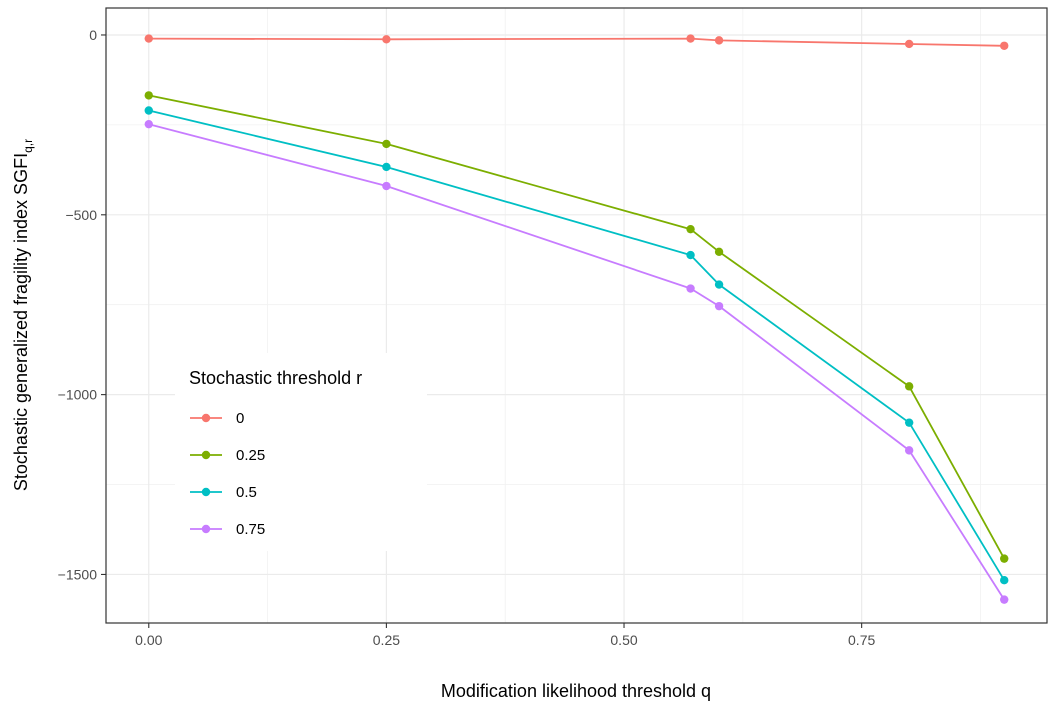 Image resolution: width=1055 pixels, height=707 pixels. Describe the element at coordinates (246, 492) in the screenshot. I see `legend-label: 0.5` at that location.